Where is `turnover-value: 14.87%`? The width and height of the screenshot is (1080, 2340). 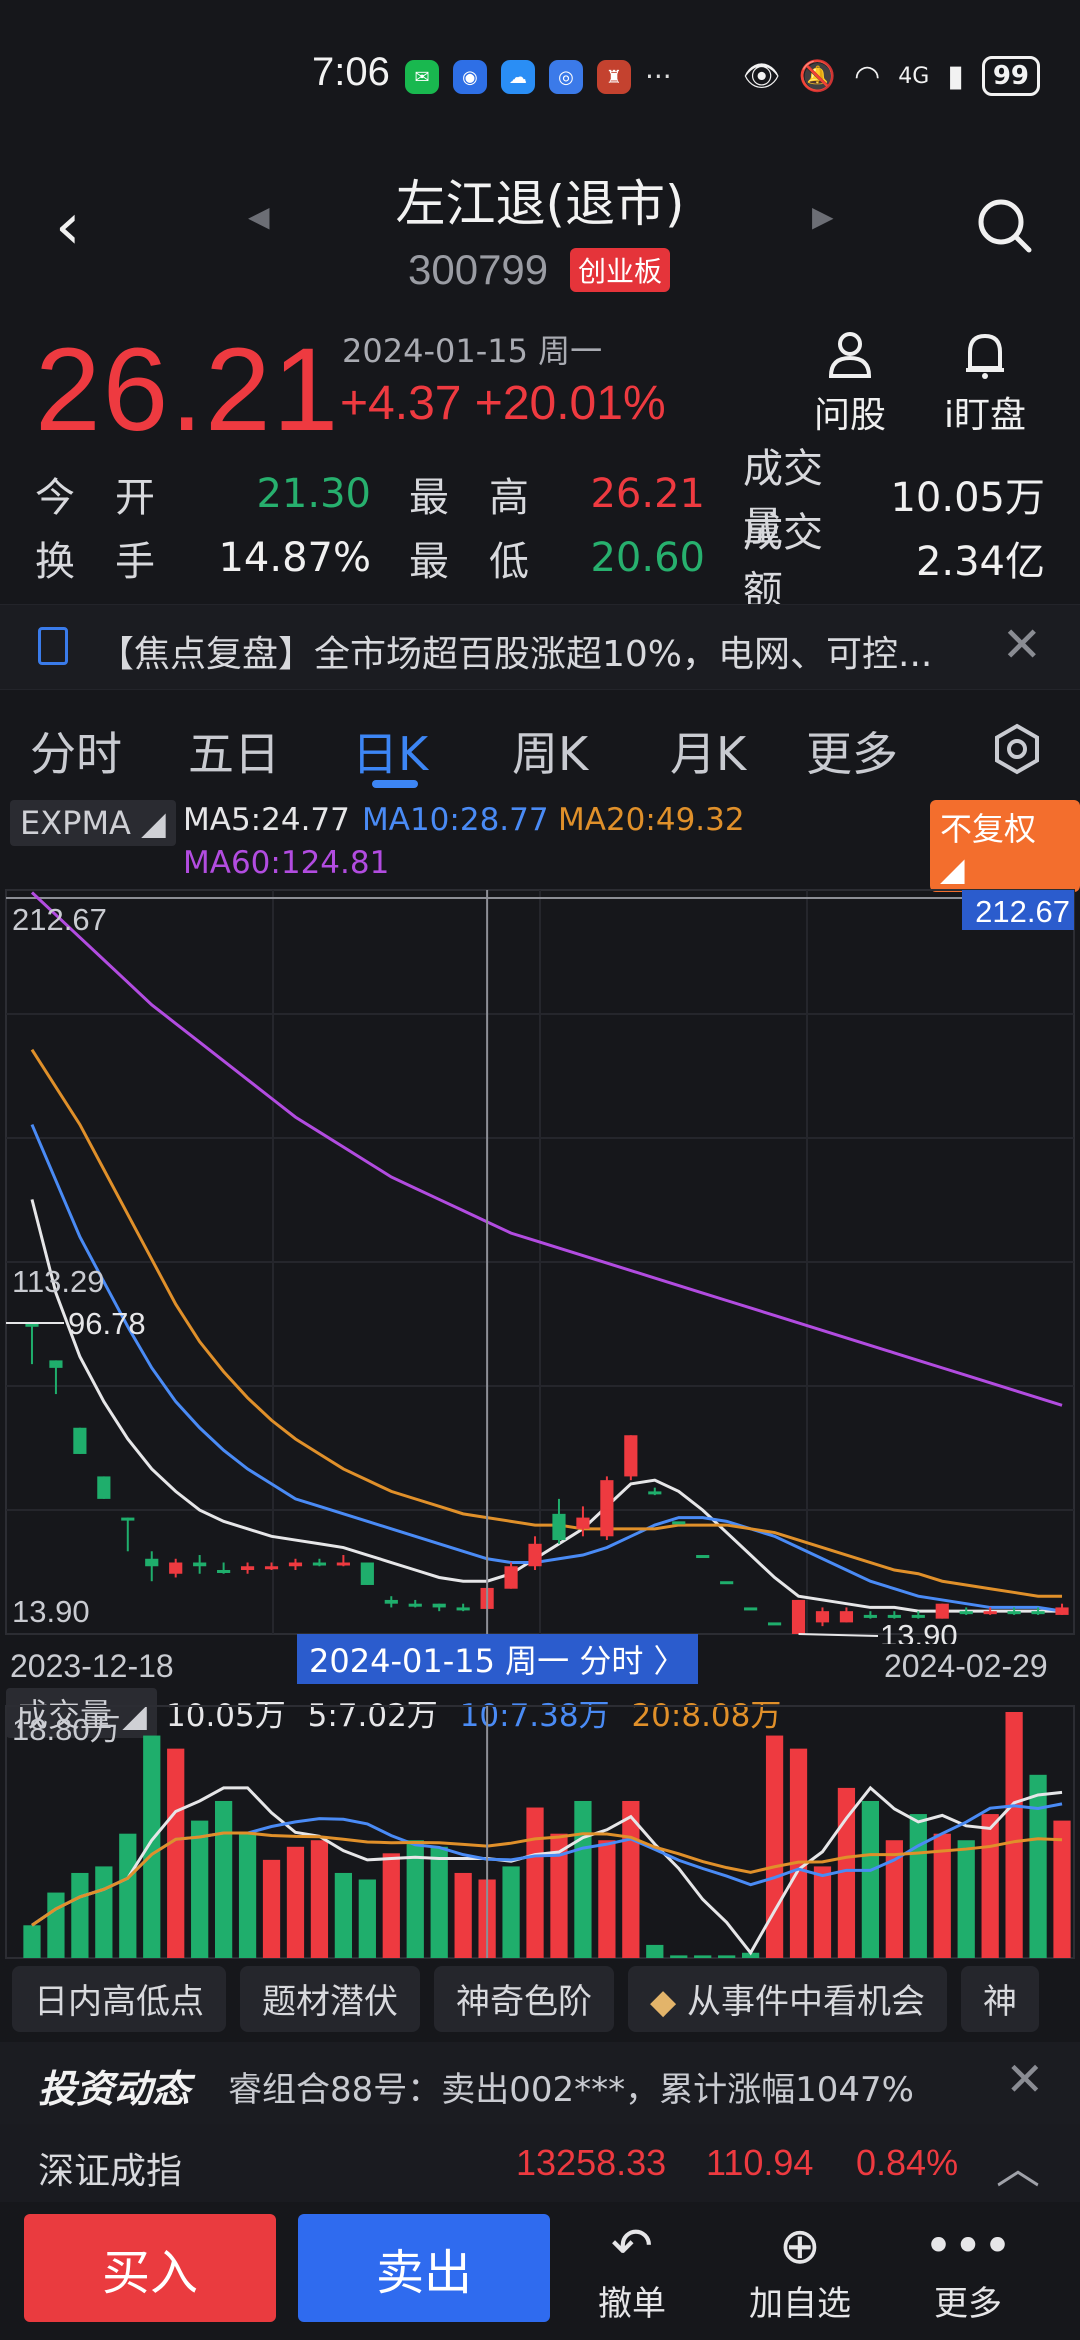
turnover-value: 14.87% is located at coordinates (294, 558).